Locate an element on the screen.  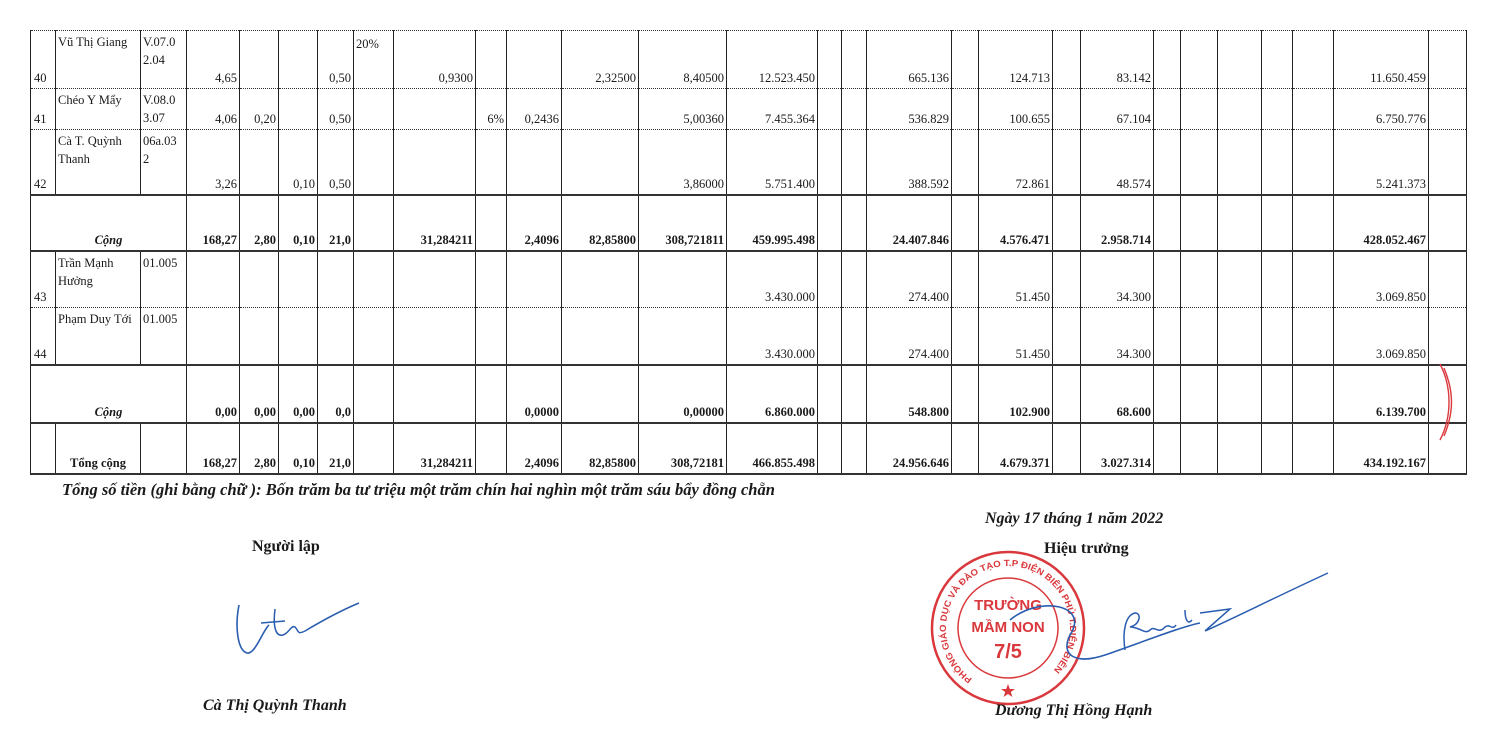
value-cell: 4,65 is located at coordinates (213, 59).